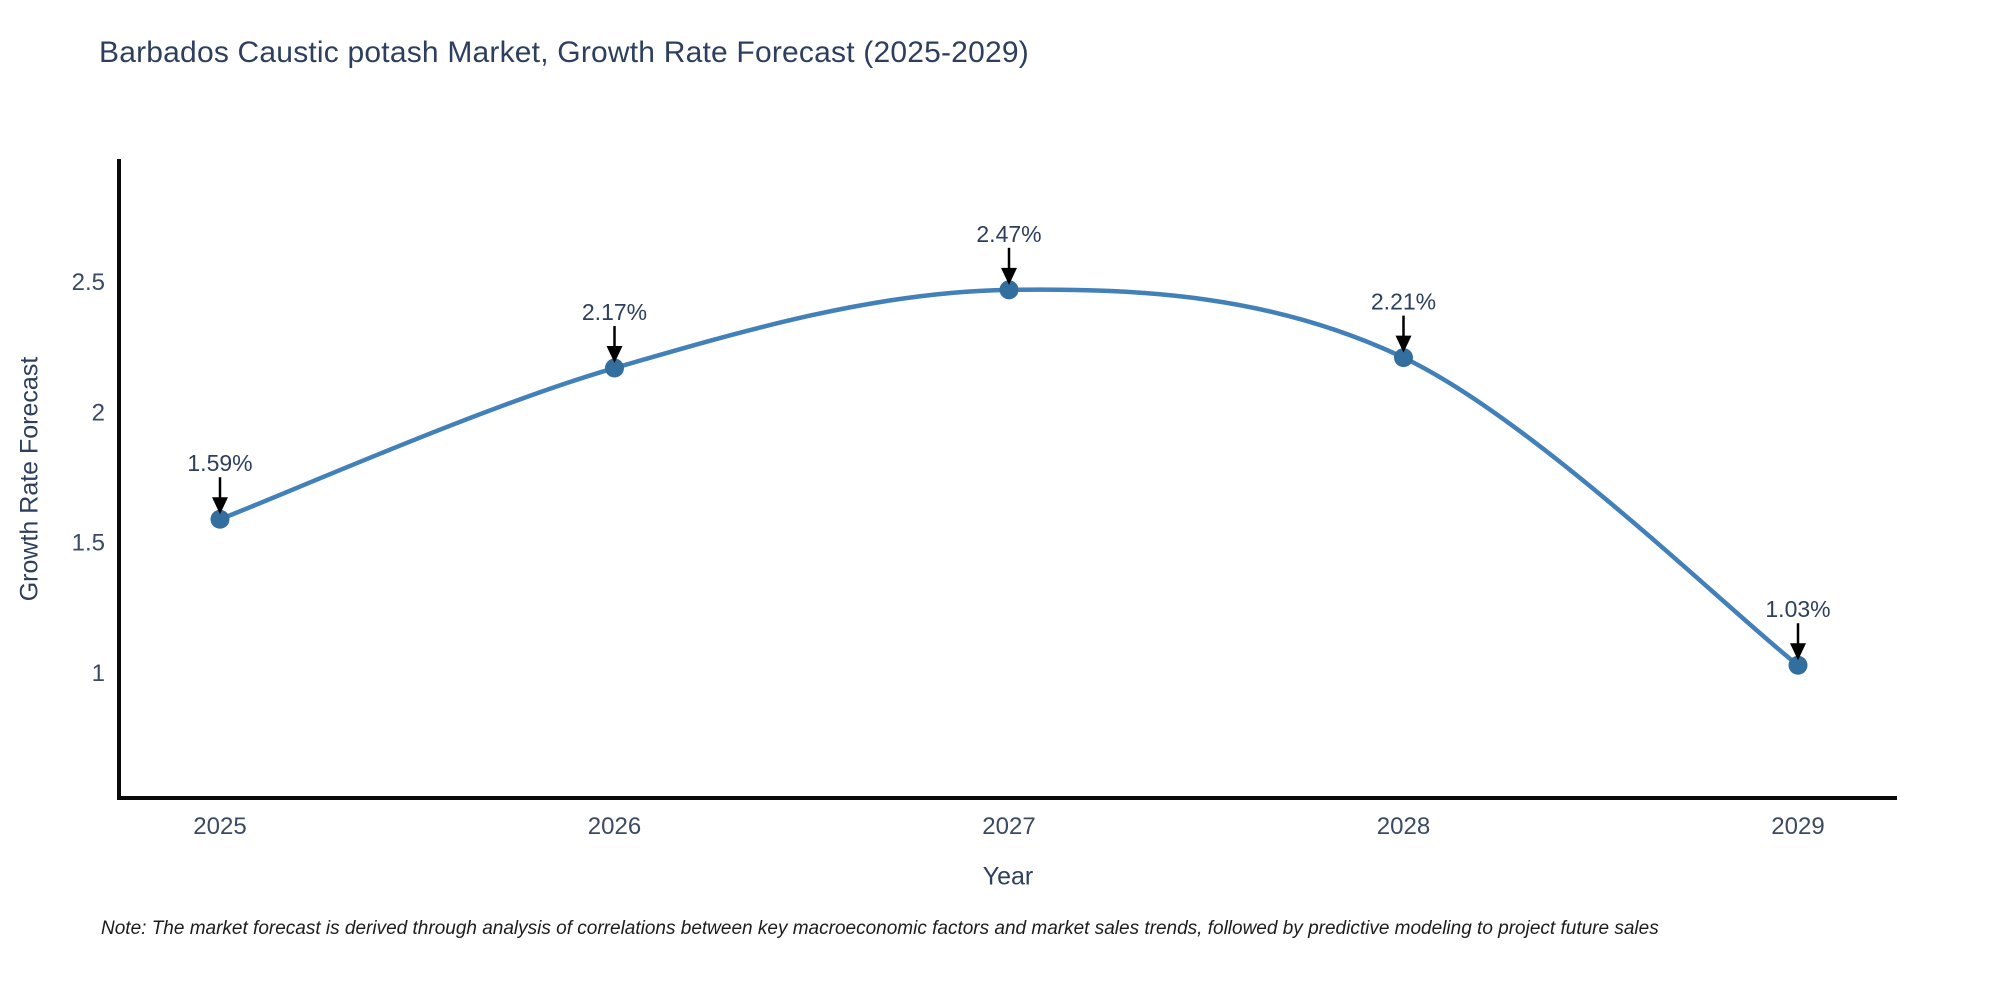  I want to click on point-value-label: 2.47%, so click(1008, 234).